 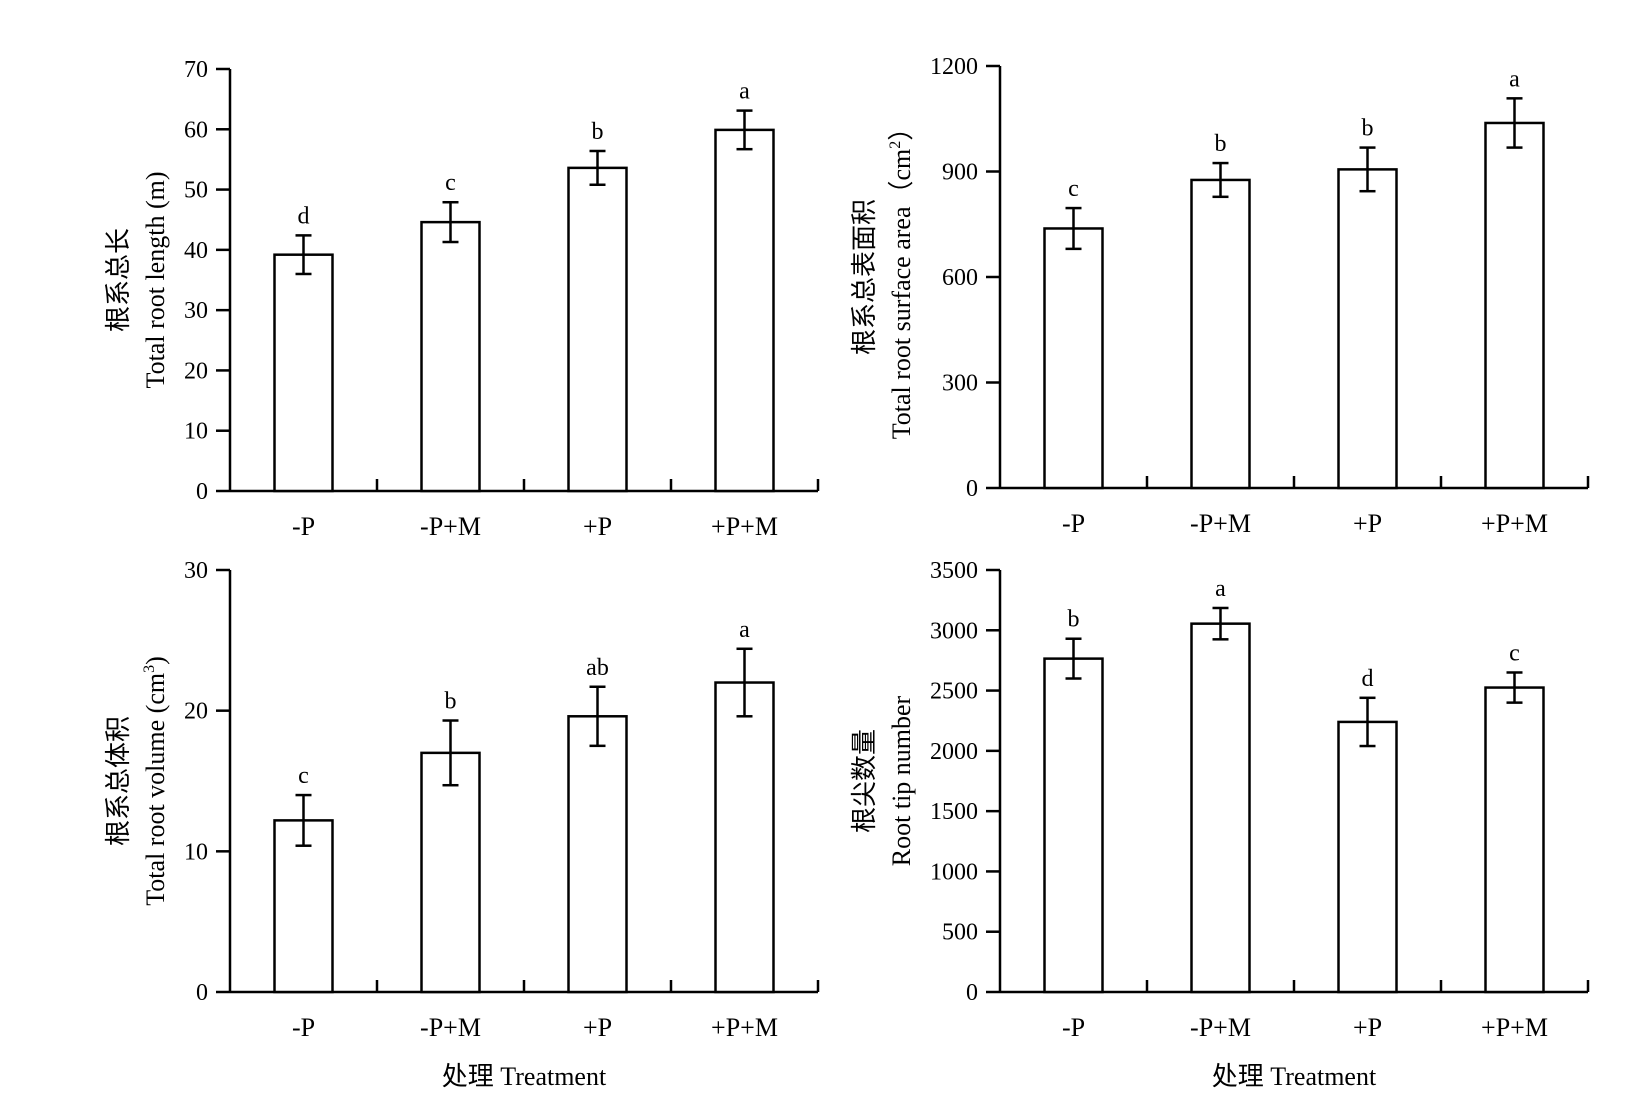 What do you see at coordinates (954, 692) in the screenshot?
I see `y-tick-label: 2500` at bounding box center [954, 692].